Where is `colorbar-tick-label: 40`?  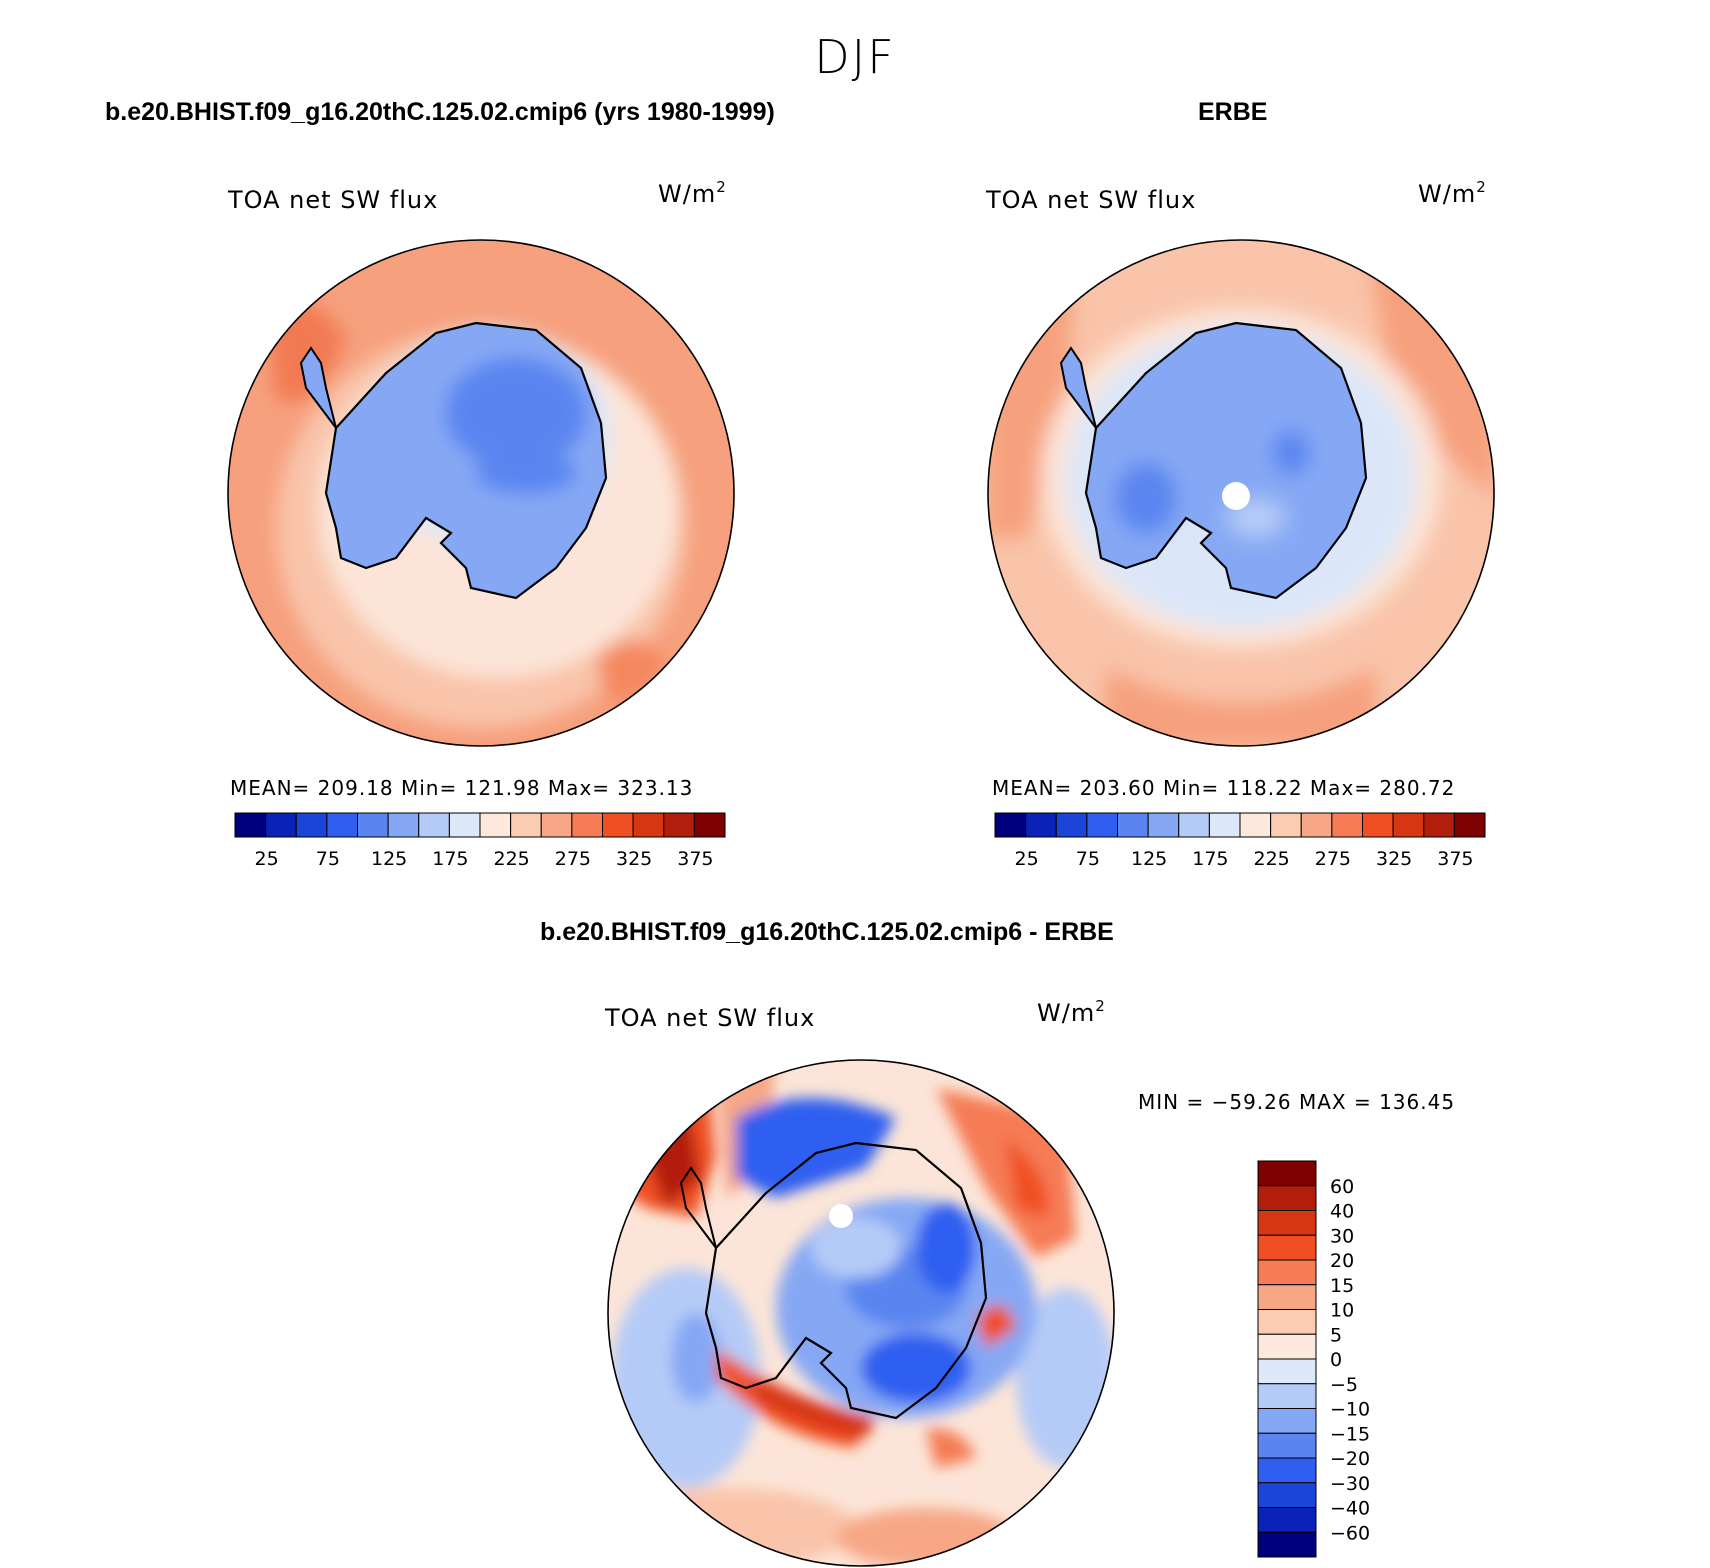
colorbar-tick-label: 40 is located at coordinates (1342, 1212).